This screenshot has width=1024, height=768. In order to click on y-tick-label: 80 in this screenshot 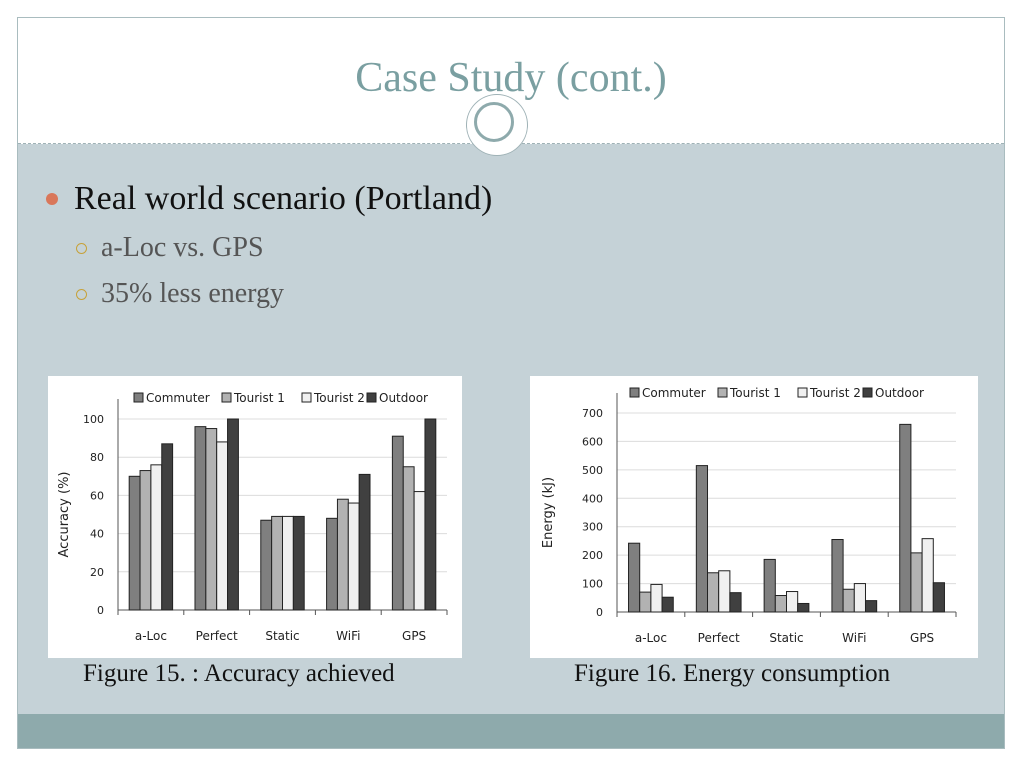, I will do `click(97, 457)`.